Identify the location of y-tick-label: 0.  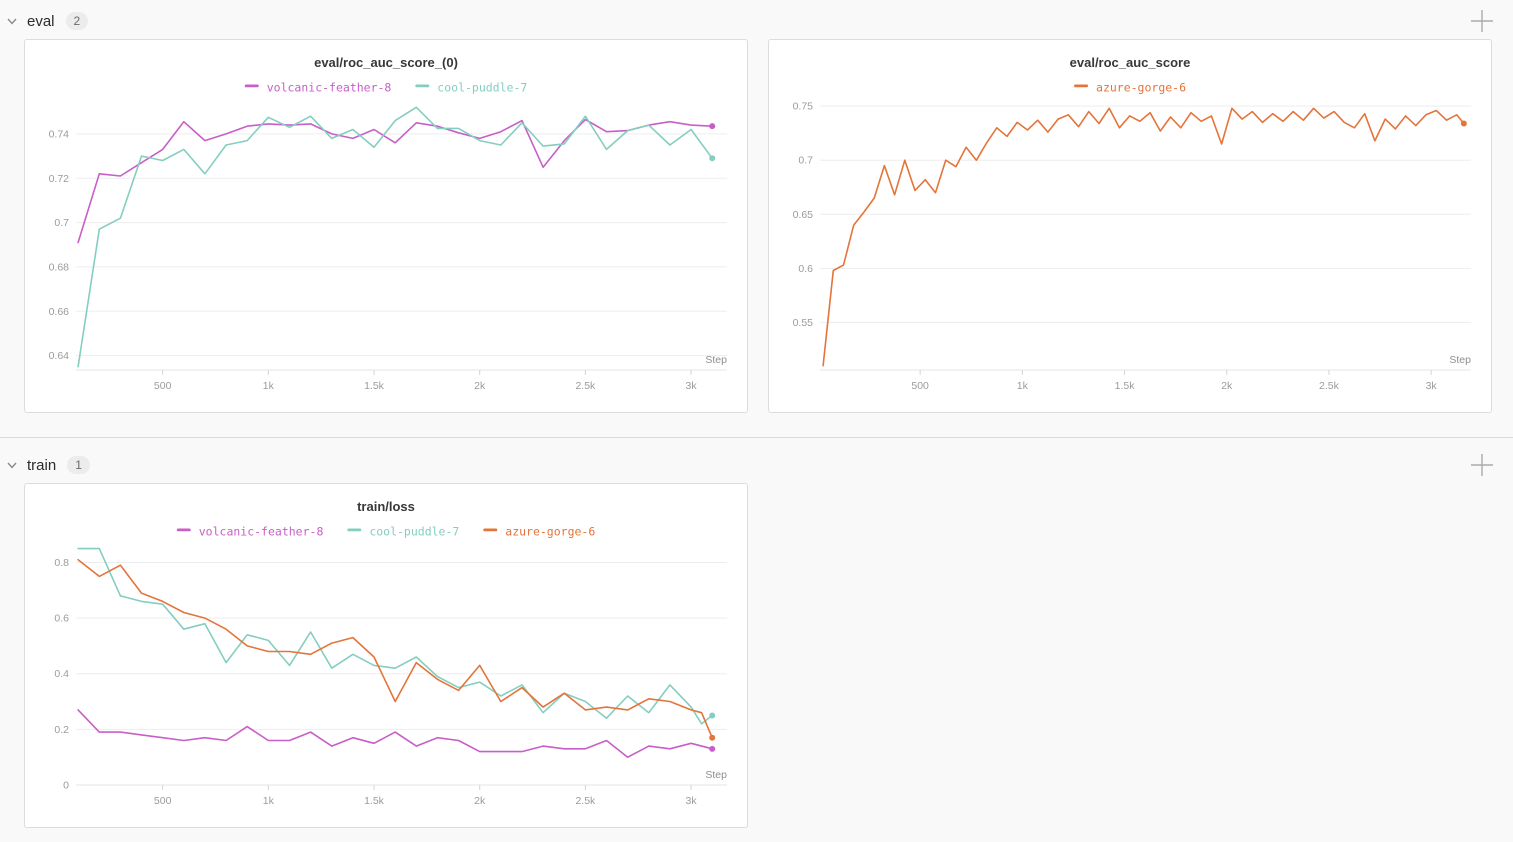
(66, 786).